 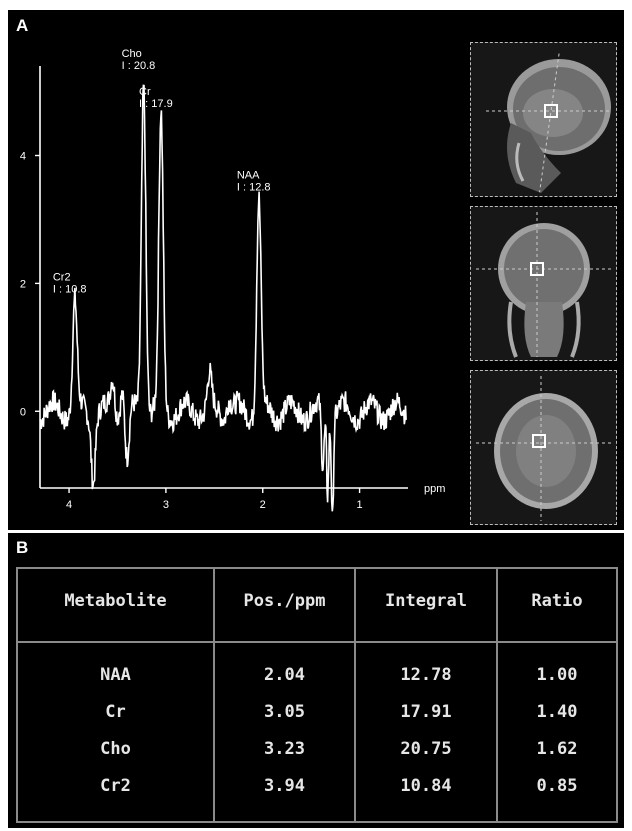 What do you see at coordinates (156, 104) in the screenshot?
I see `peak-label-integral: I : 17.9` at bounding box center [156, 104].